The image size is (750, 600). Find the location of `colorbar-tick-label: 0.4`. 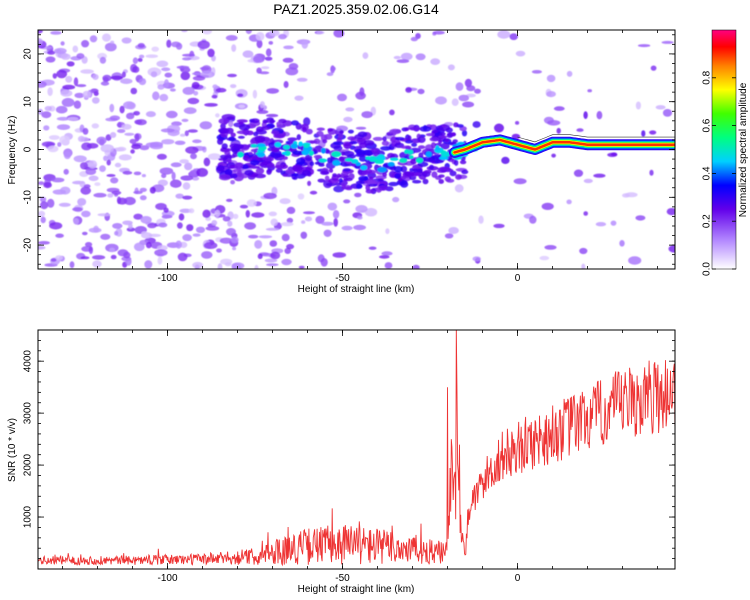

colorbar-tick-label: 0.4 is located at coordinates (707, 173).